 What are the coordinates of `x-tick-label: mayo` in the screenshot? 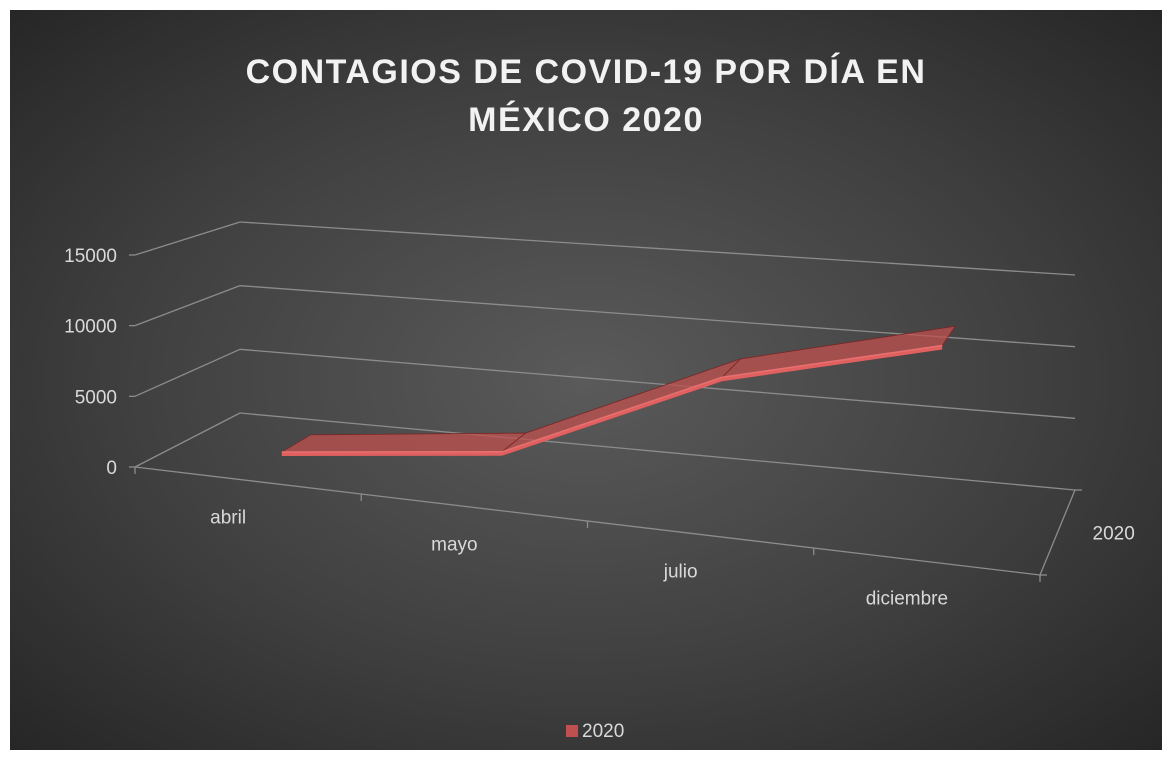 It's located at (454, 545).